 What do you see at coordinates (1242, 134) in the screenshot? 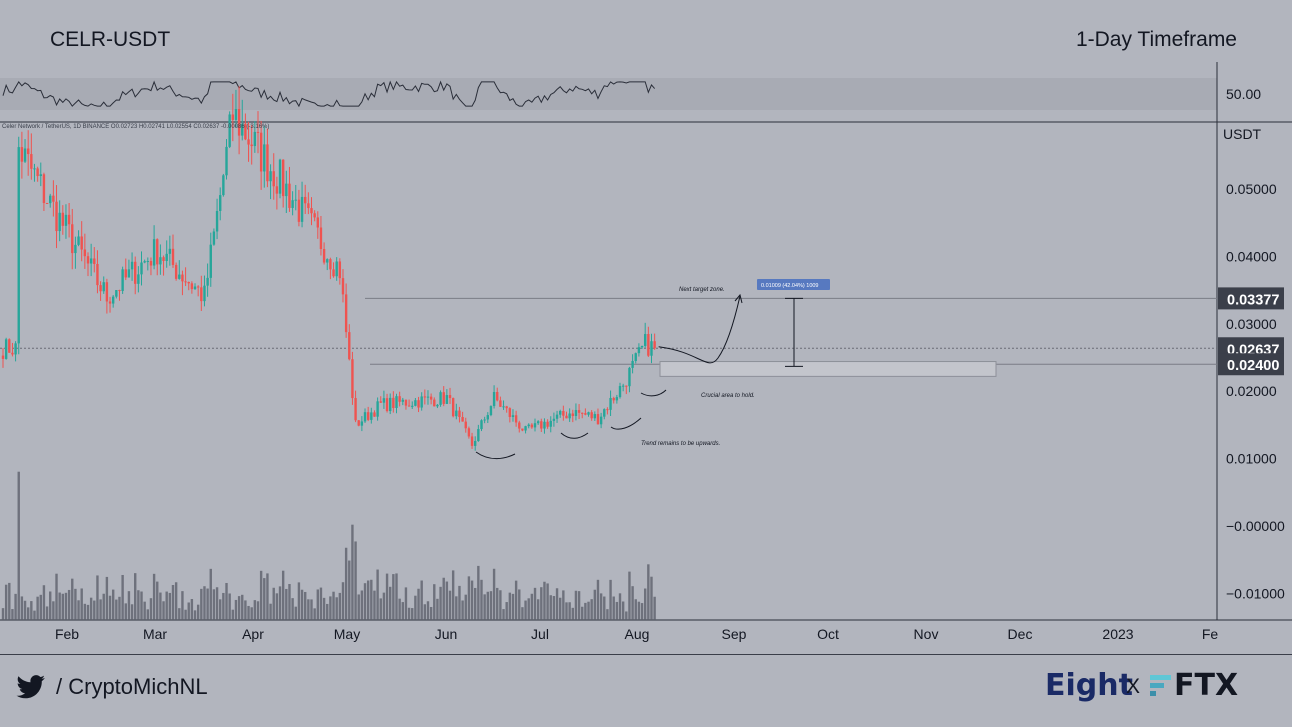
I see `price-unit-label: USDT` at bounding box center [1242, 134].